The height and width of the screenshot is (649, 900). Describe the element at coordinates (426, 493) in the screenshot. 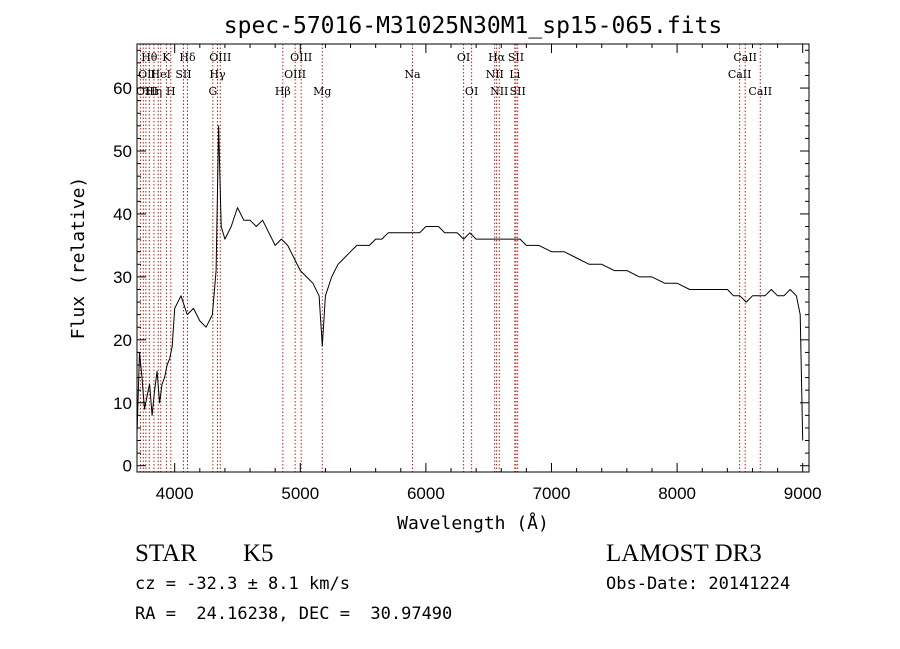

I see `x-tick-label-6000: 6000` at that location.